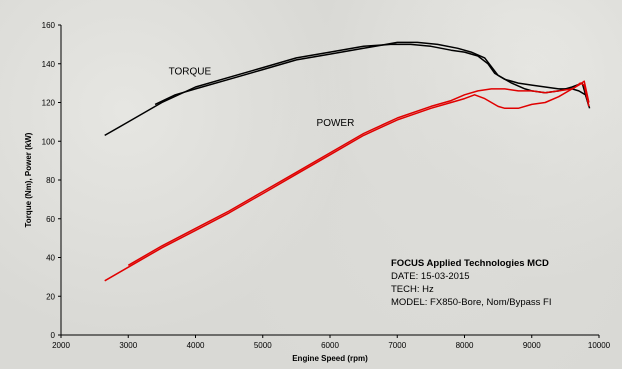 This screenshot has height=369, width=622. Describe the element at coordinates (50, 219) in the screenshot. I see `y-tick-label: 60` at that location.